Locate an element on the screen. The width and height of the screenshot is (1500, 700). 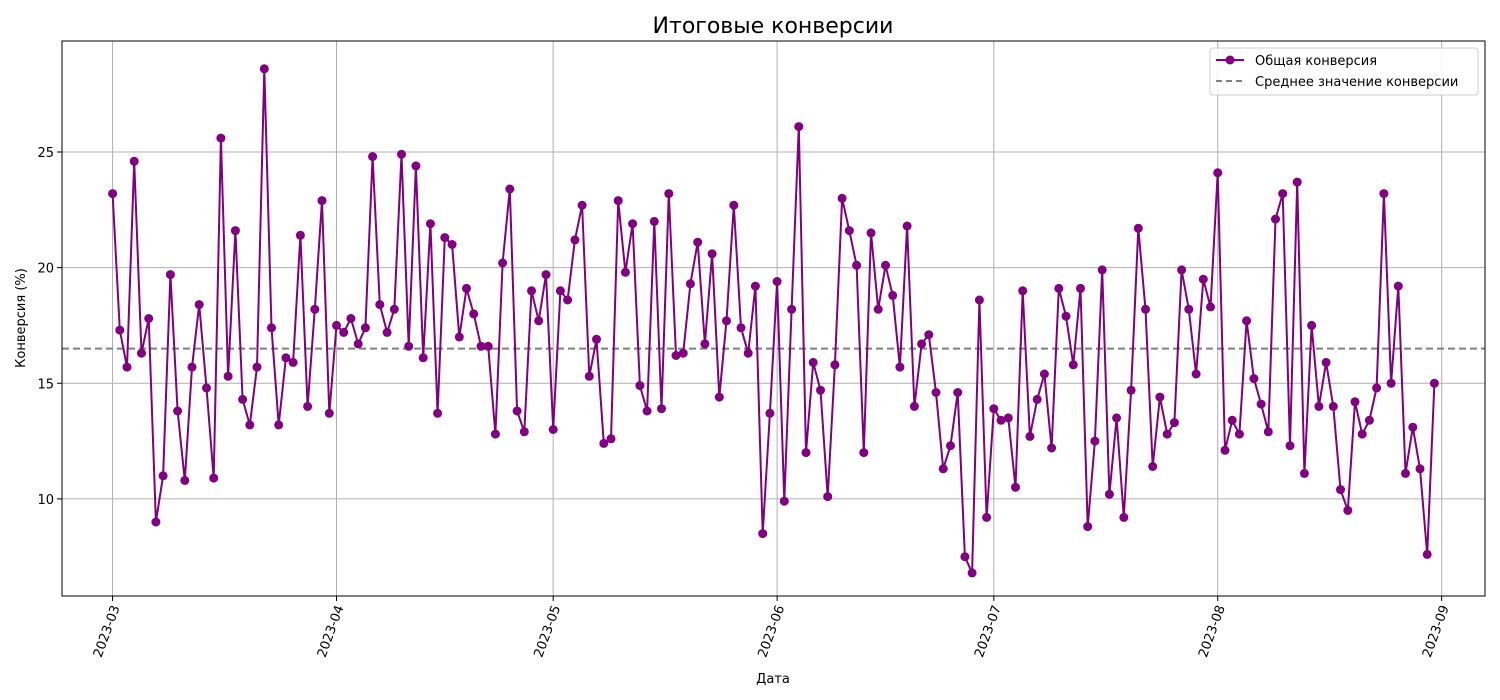
legend-series-marker is located at coordinates (1230, 60).